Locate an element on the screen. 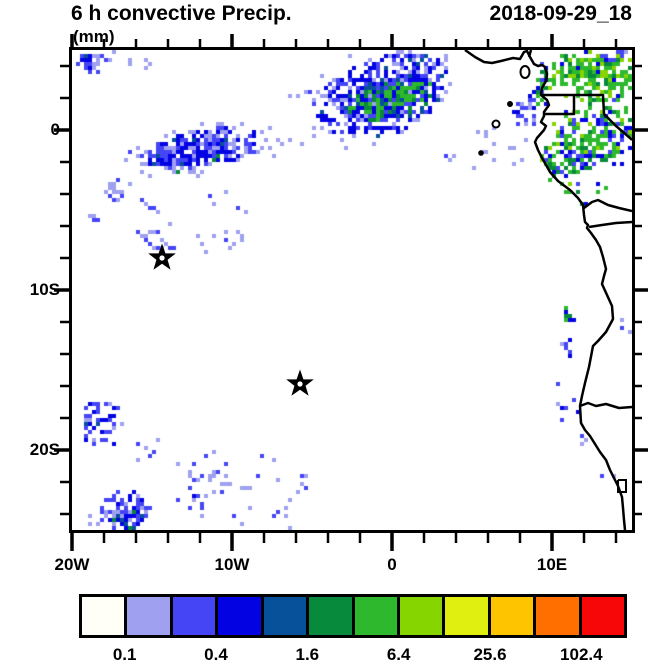 The image size is (650, 667). island-principe is located at coordinates (510, 104).